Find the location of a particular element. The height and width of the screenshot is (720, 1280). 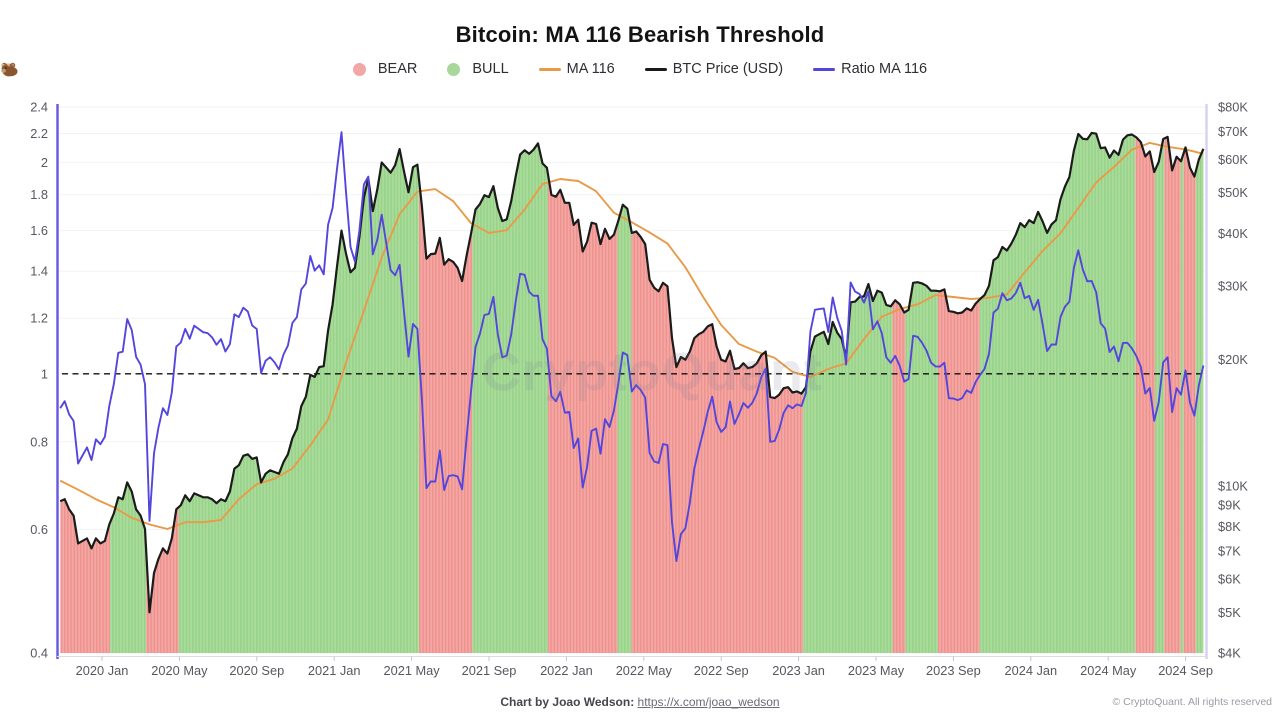

svg-text: $4K is located at coordinates (1229, 653).